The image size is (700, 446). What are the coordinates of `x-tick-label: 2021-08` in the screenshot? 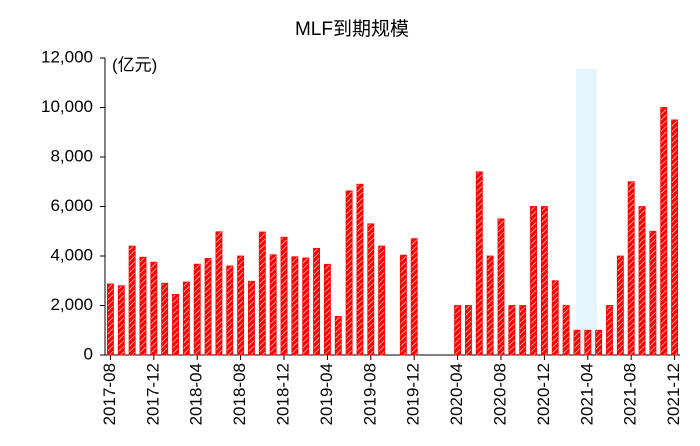 It's located at (630, 394).